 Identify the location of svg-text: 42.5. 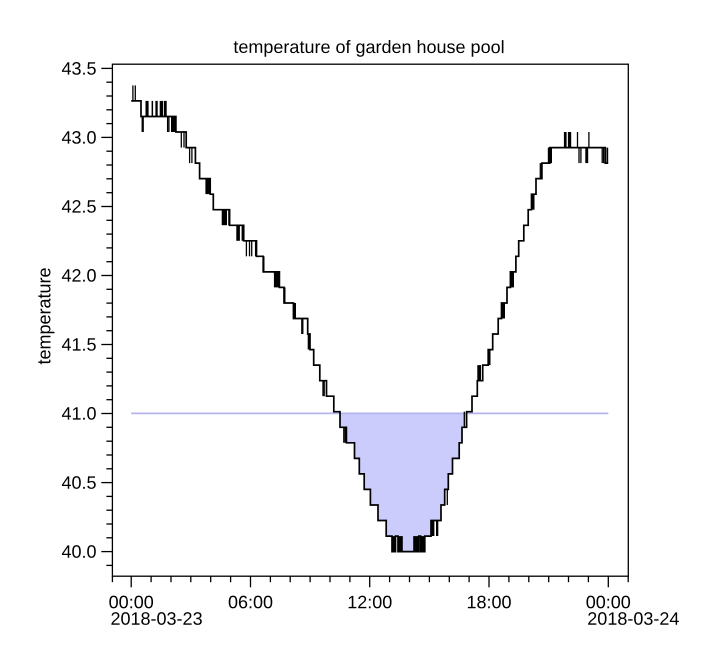
(78, 207).